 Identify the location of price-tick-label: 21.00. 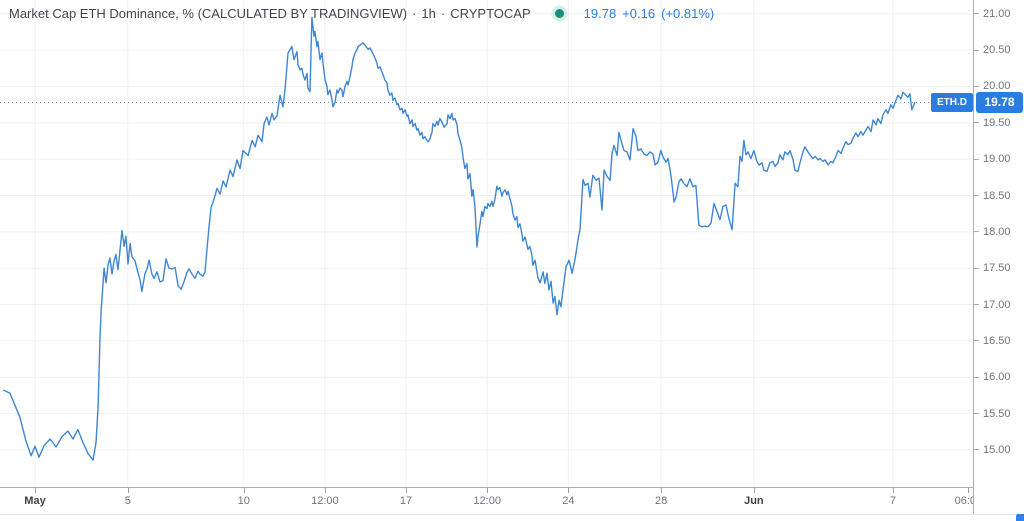
(997, 13).